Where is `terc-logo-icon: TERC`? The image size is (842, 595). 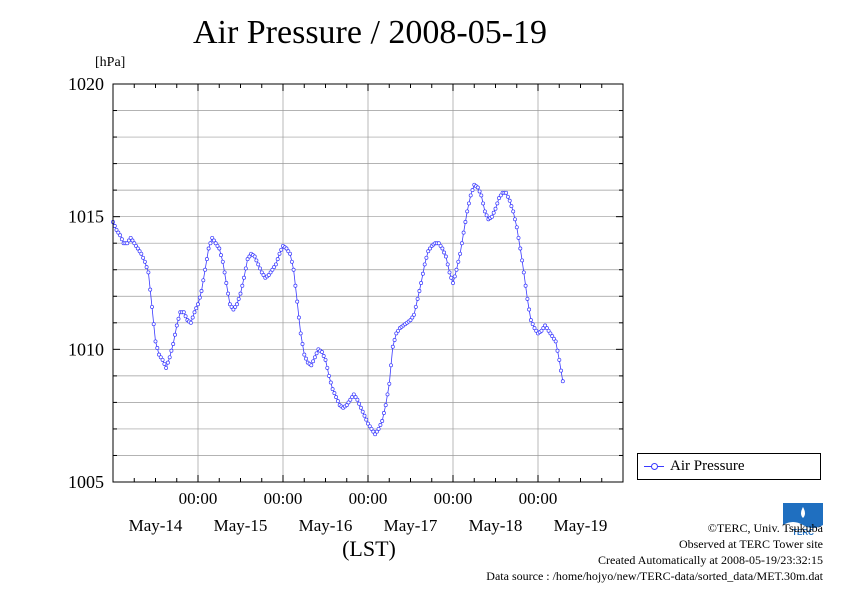 terc-logo-icon: TERC is located at coordinates (803, 520).